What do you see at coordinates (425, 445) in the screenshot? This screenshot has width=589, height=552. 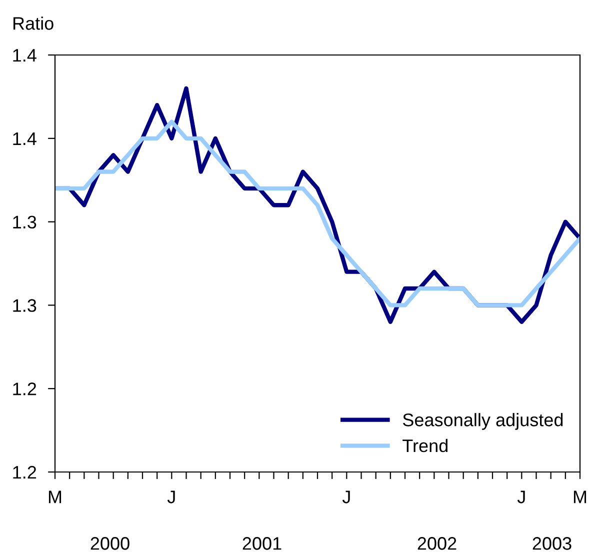 I see `legend-label: Trend` at bounding box center [425, 445].